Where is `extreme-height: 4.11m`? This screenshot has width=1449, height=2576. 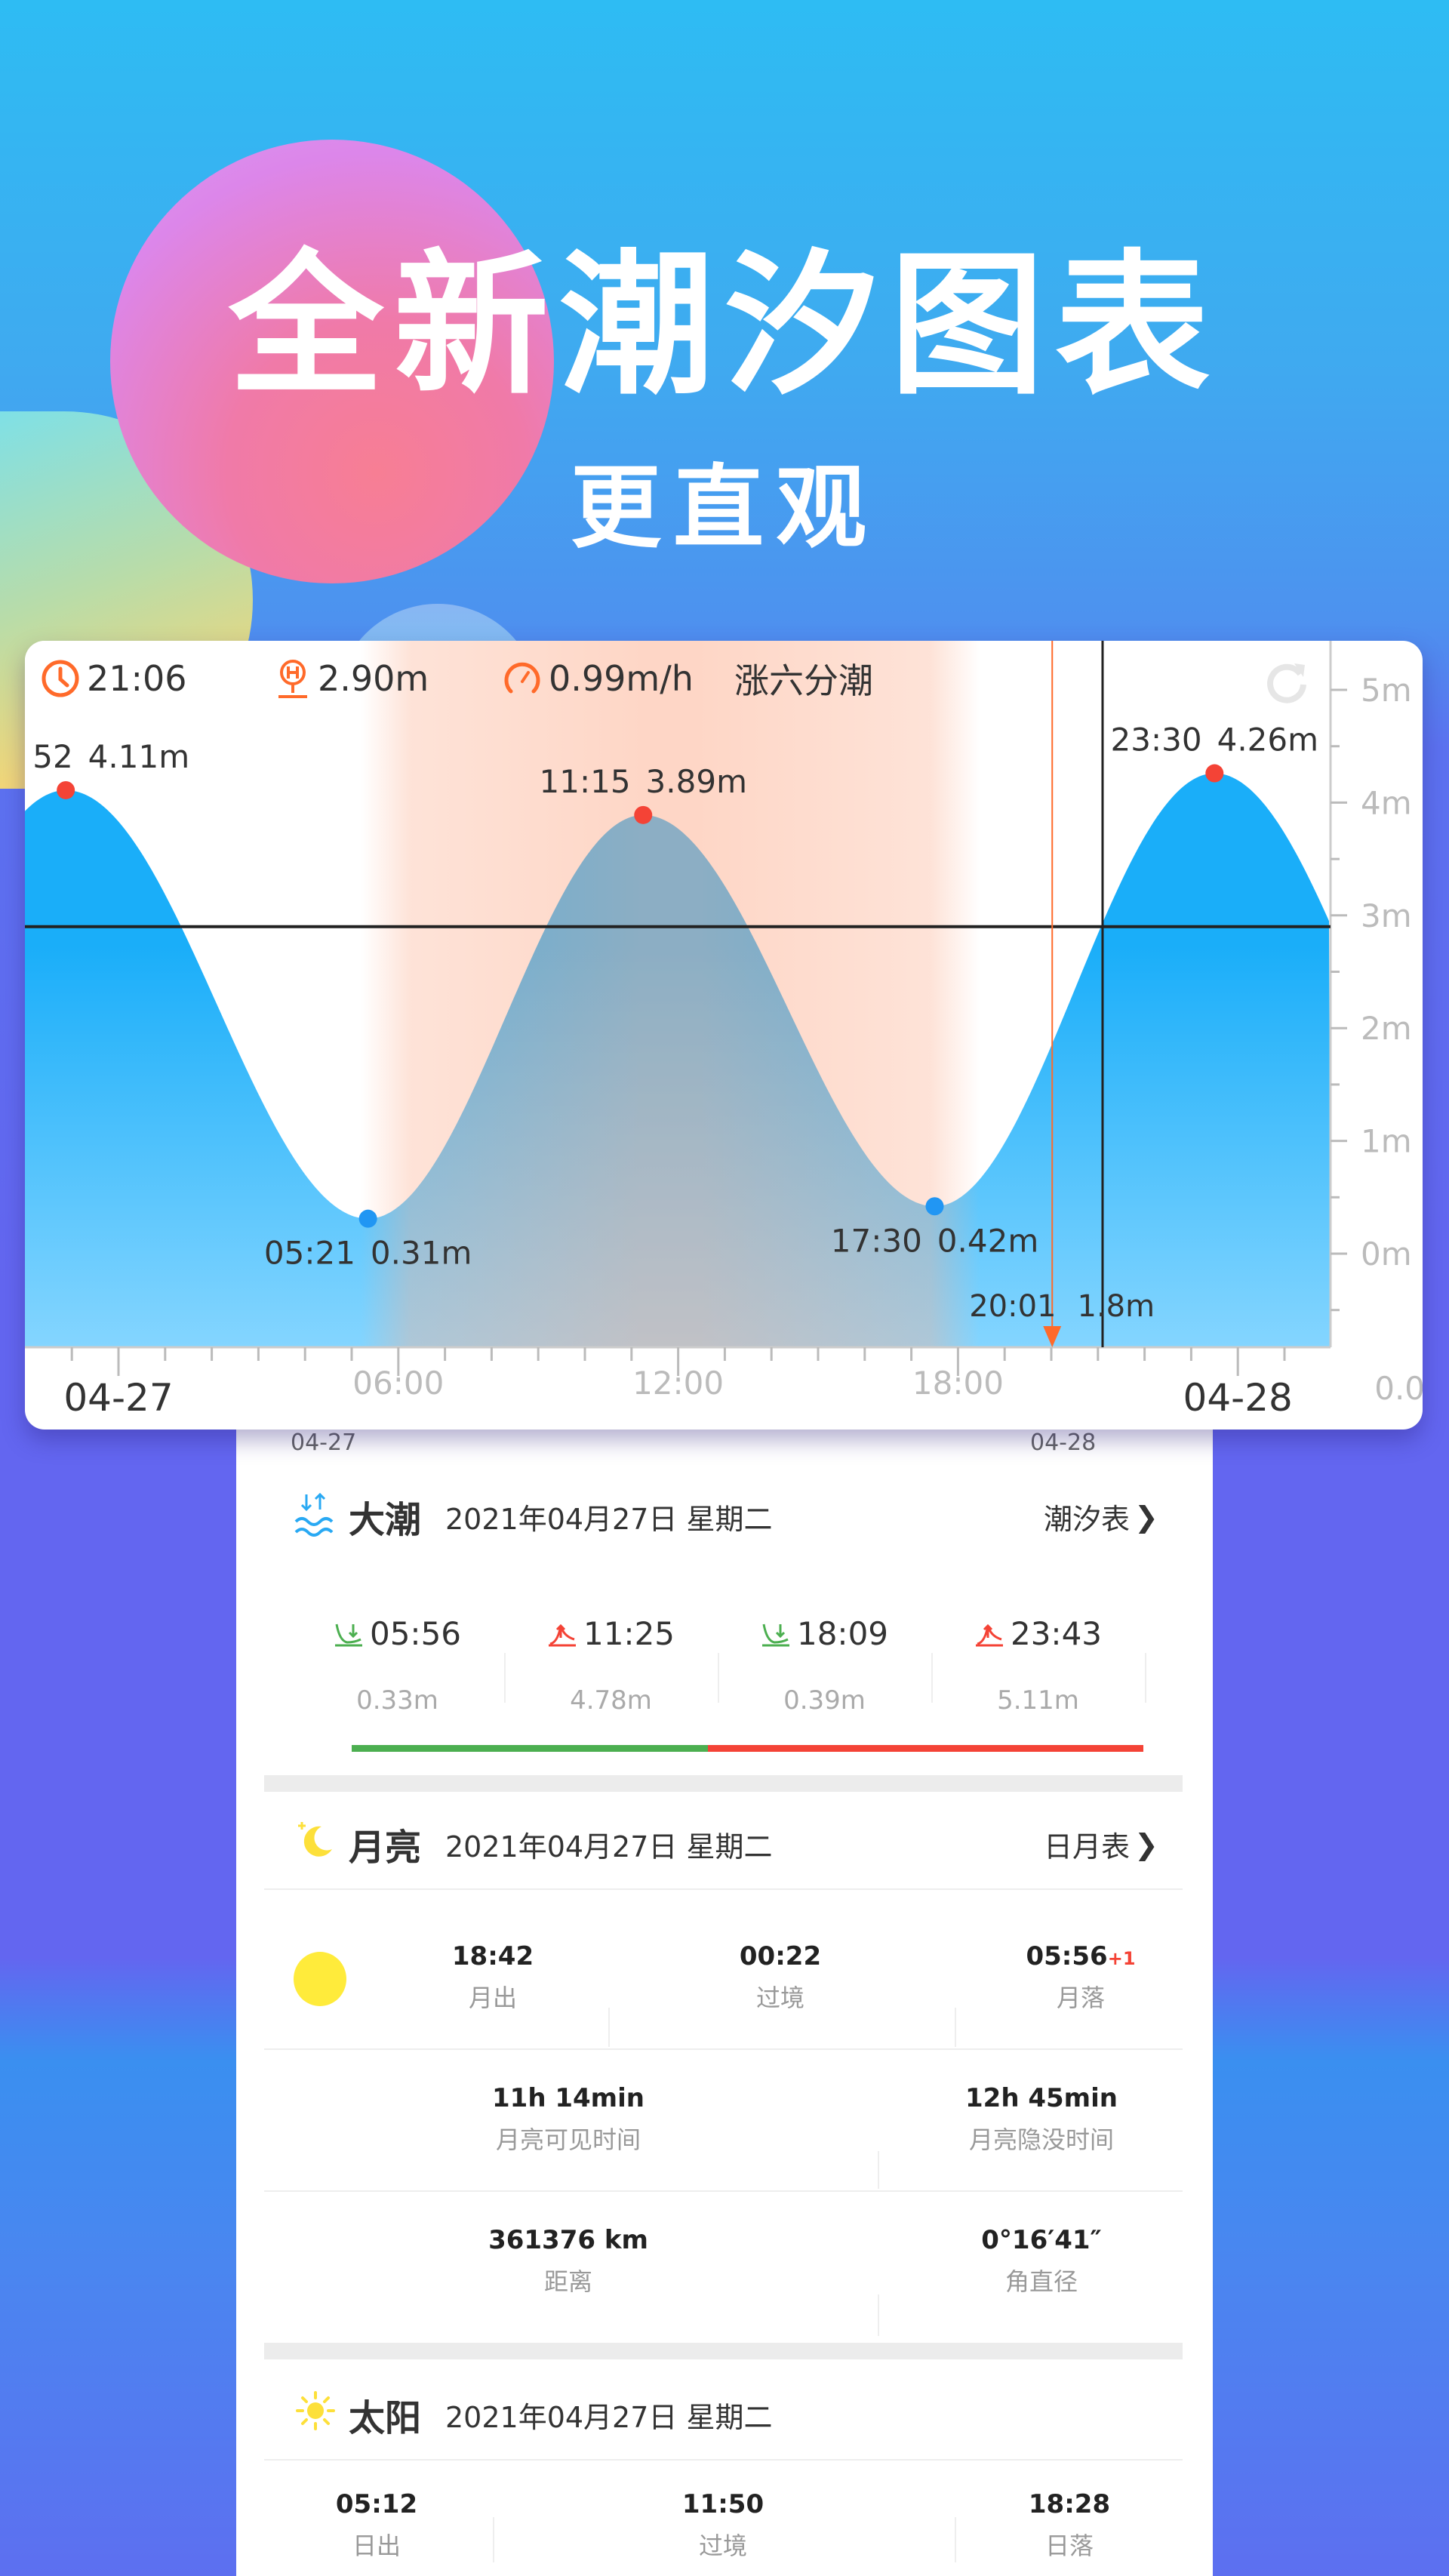
extreme-height: 4.11m is located at coordinates (138, 756).